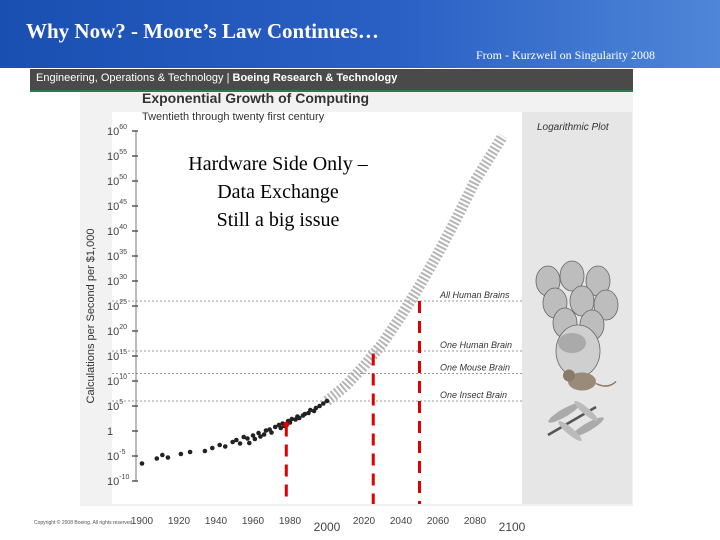  I want to click on source-credit: From - Kurzweil on Singularity 2008, so click(565, 55).